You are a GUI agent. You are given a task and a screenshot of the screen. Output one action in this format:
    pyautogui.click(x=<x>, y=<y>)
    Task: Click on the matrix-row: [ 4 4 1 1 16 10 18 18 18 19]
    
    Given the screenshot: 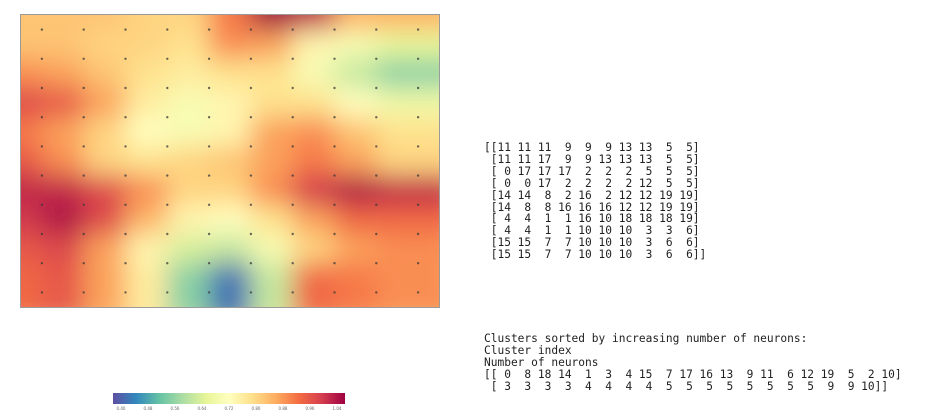 What is the action you would take?
    pyautogui.click(x=592, y=219)
    